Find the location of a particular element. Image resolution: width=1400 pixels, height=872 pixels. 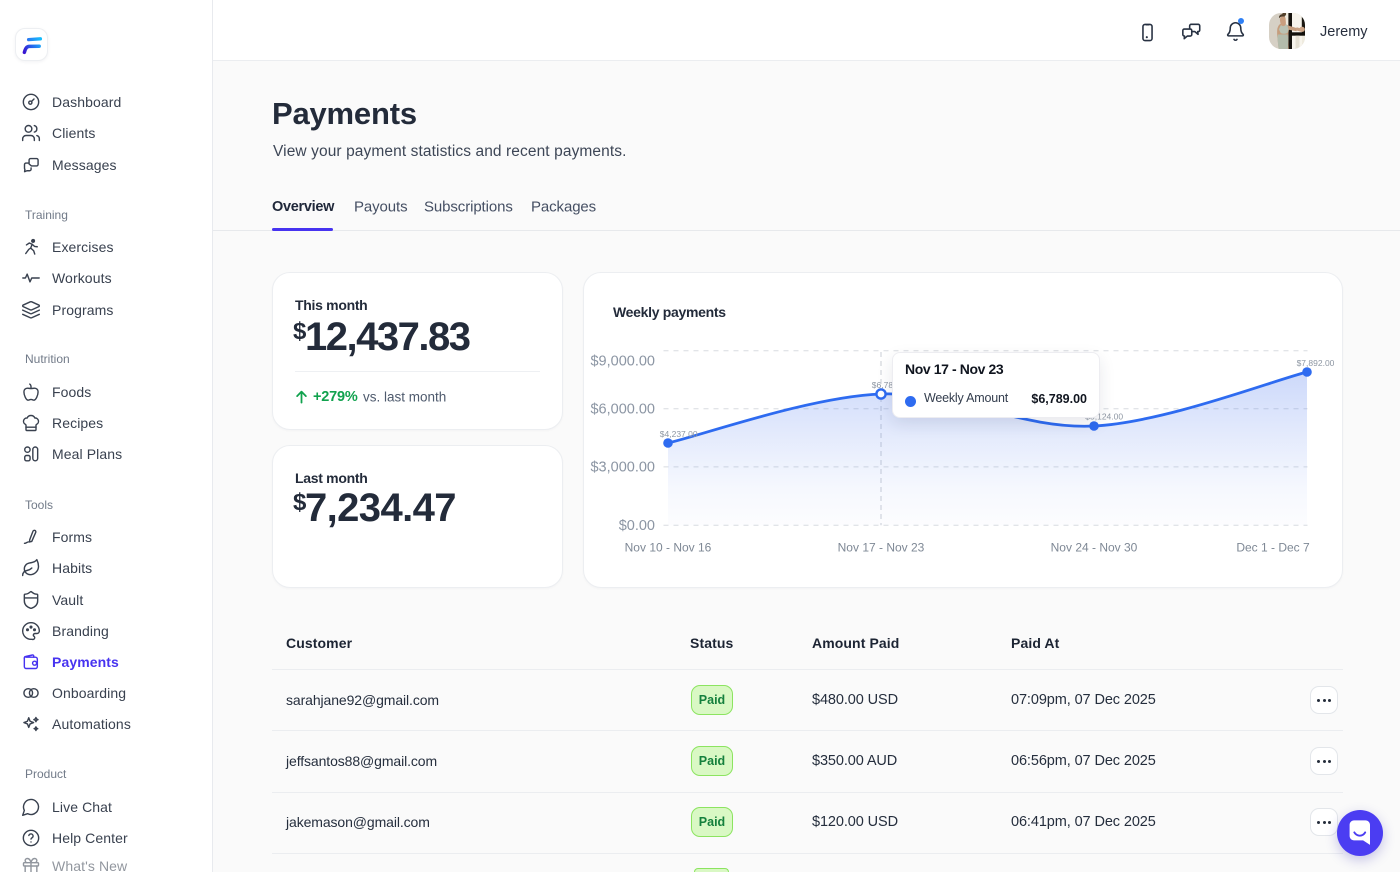

svg-text: $4,237.00 is located at coordinates (679, 434).